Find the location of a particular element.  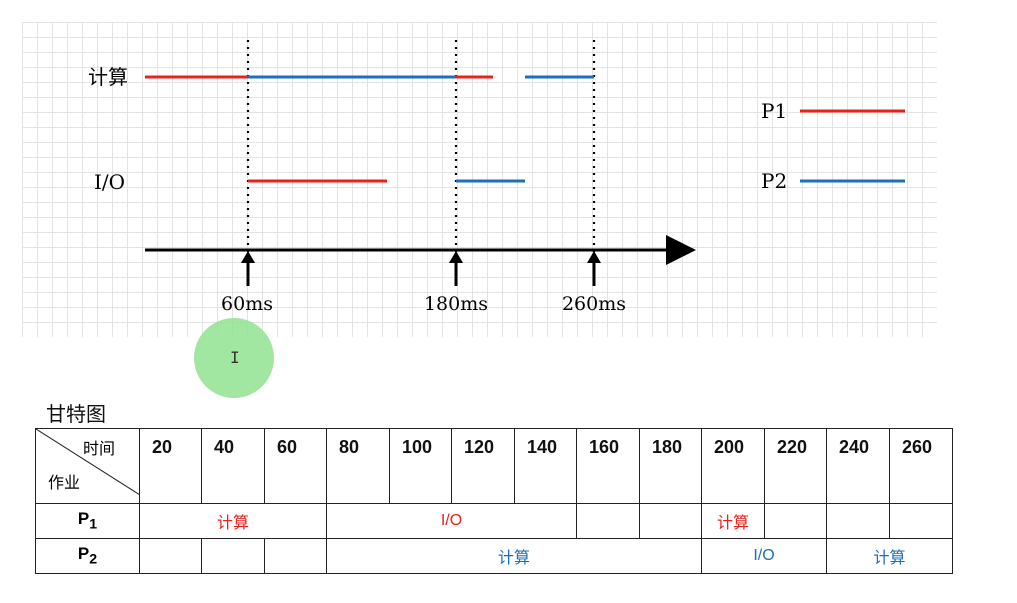

time-header-140: 140 is located at coordinates (545, 466).